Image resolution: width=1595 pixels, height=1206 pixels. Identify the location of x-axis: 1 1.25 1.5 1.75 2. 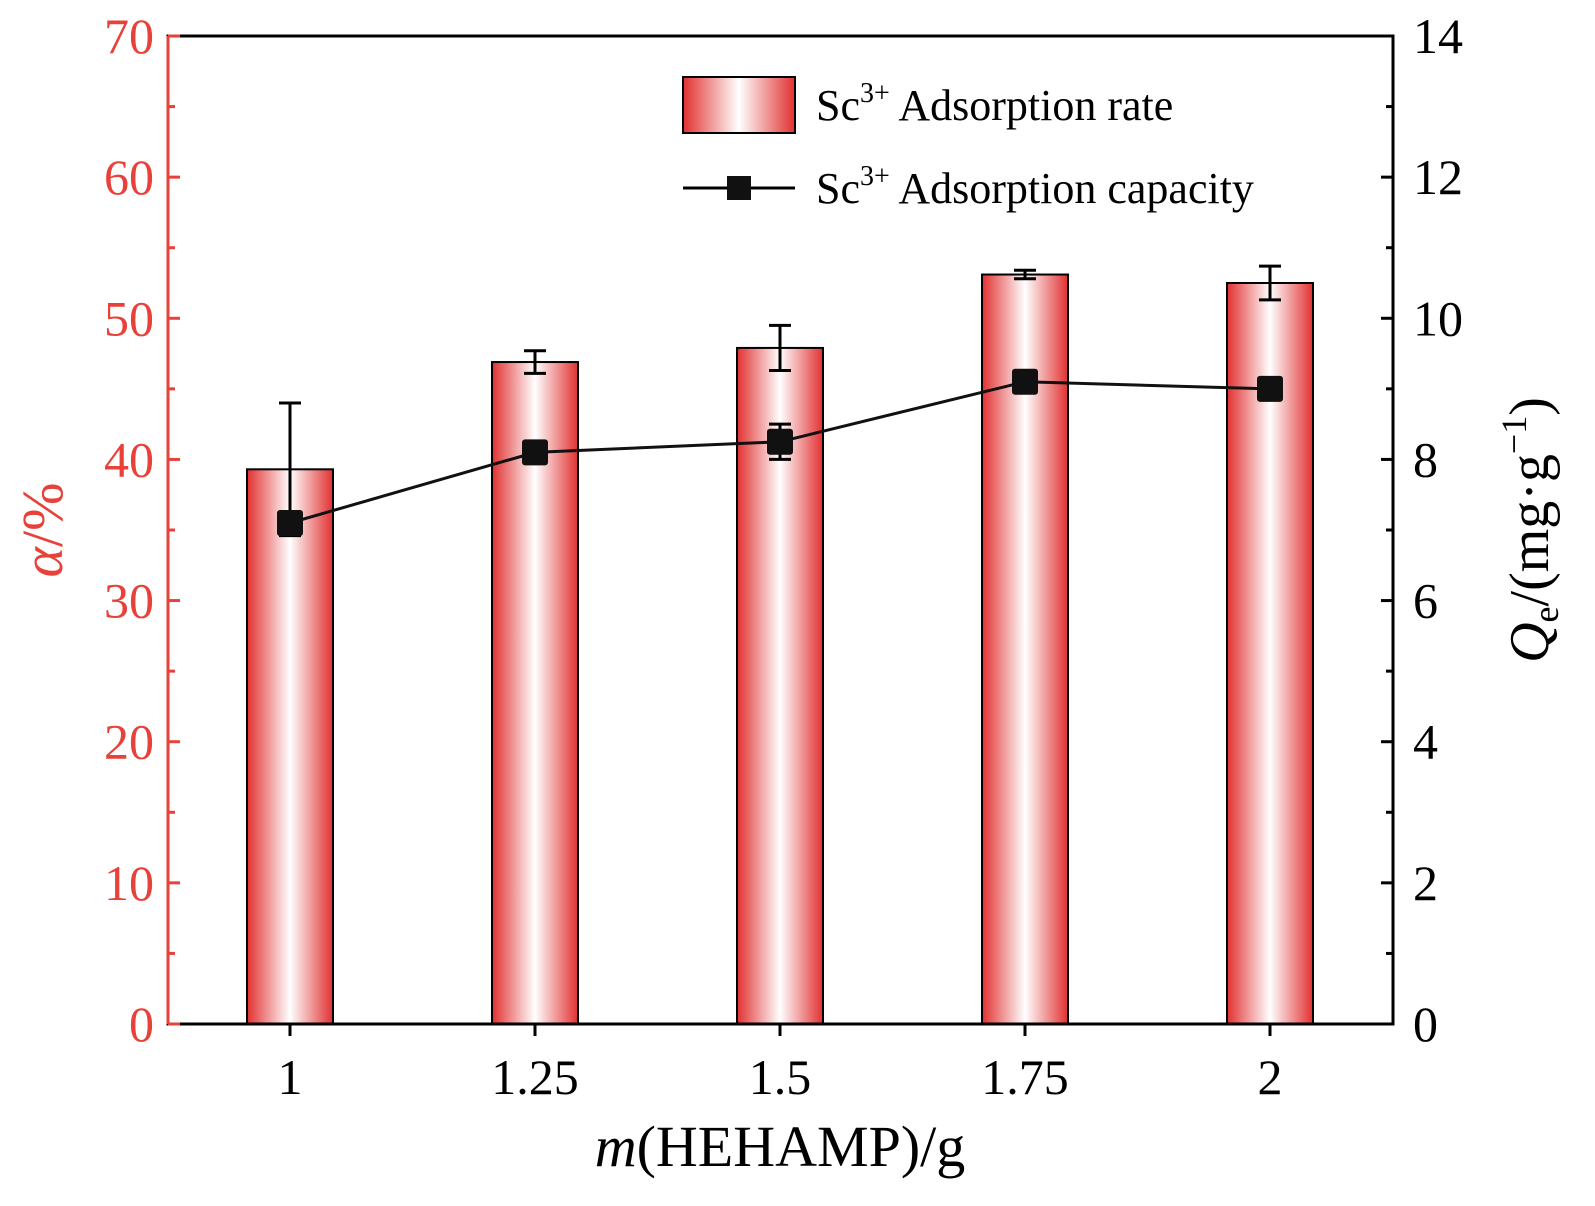
(780, 1064).